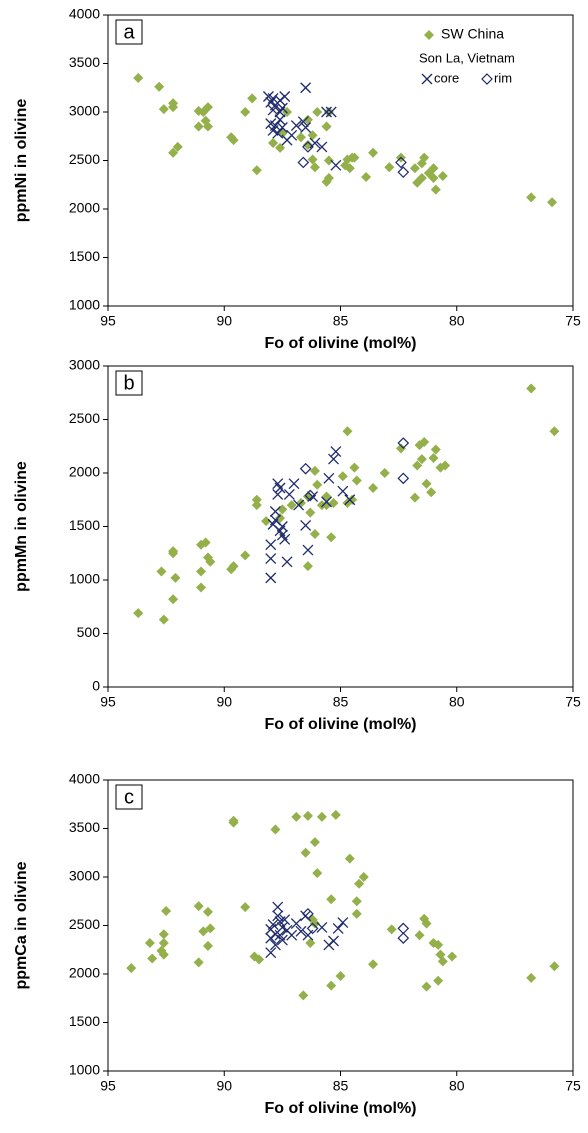 This screenshot has height=1133, width=588. What do you see at coordinates (21, 526) in the screenshot?
I see `y-axis-title: ppmMn in olivine` at bounding box center [21, 526].